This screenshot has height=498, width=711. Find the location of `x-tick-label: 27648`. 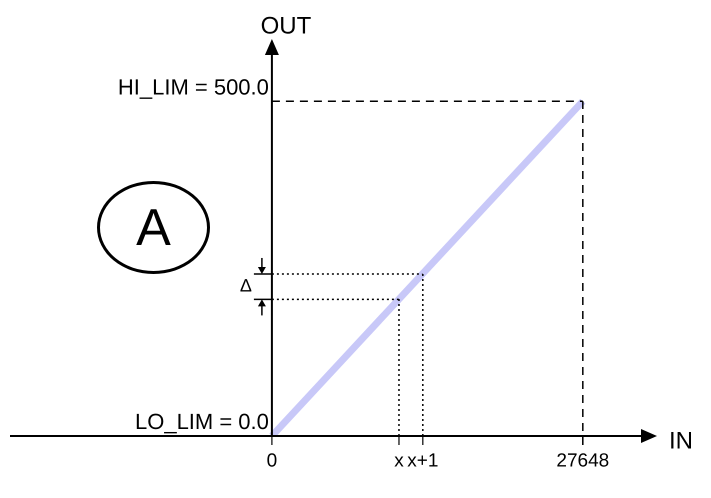

x-tick-label: 27648 is located at coordinates (583, 461).